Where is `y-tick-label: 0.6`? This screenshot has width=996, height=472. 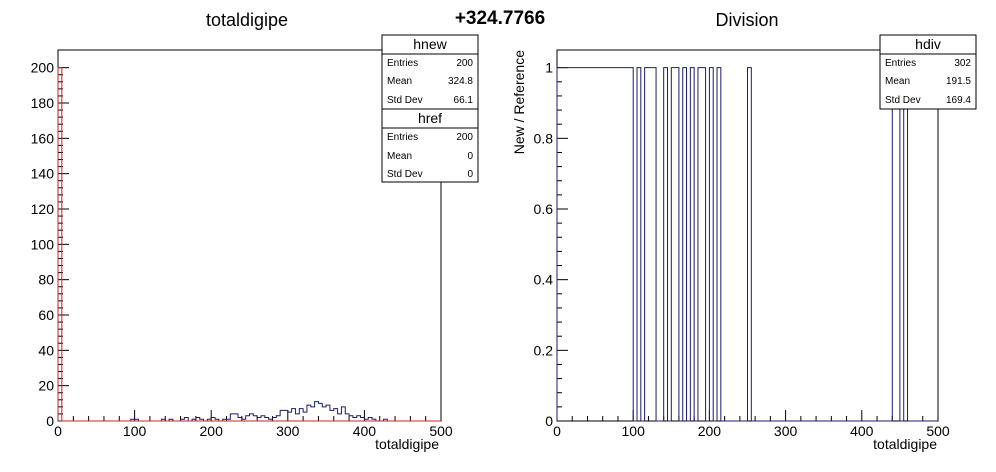
y-tick-label: 0.6 is located at coordinates (544, 209).